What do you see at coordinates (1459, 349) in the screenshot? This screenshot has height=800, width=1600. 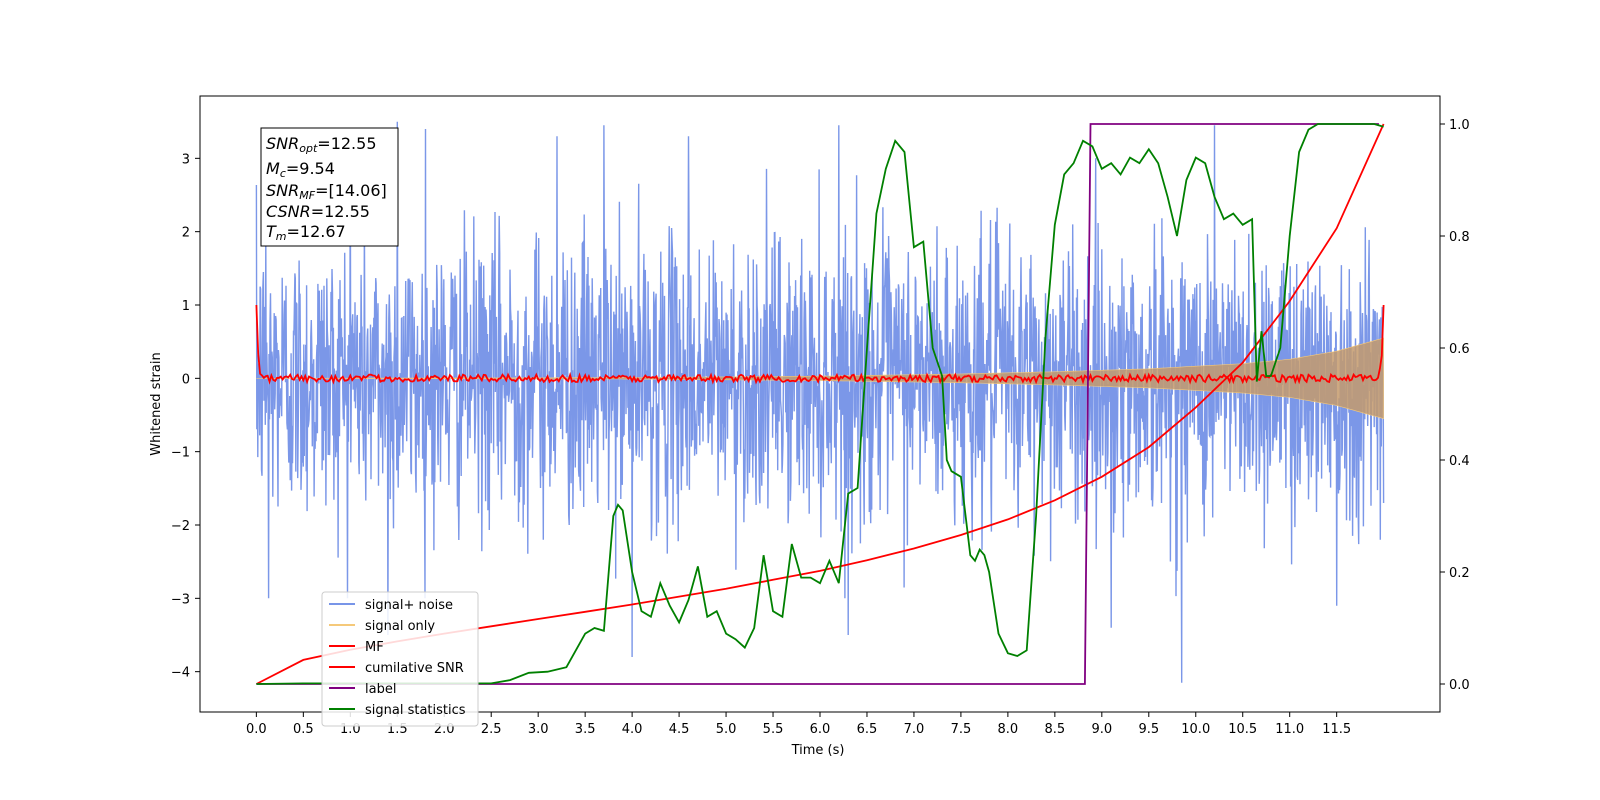 I see `y-right-tick-label: 0.6` at bounding box center [1459, 349].